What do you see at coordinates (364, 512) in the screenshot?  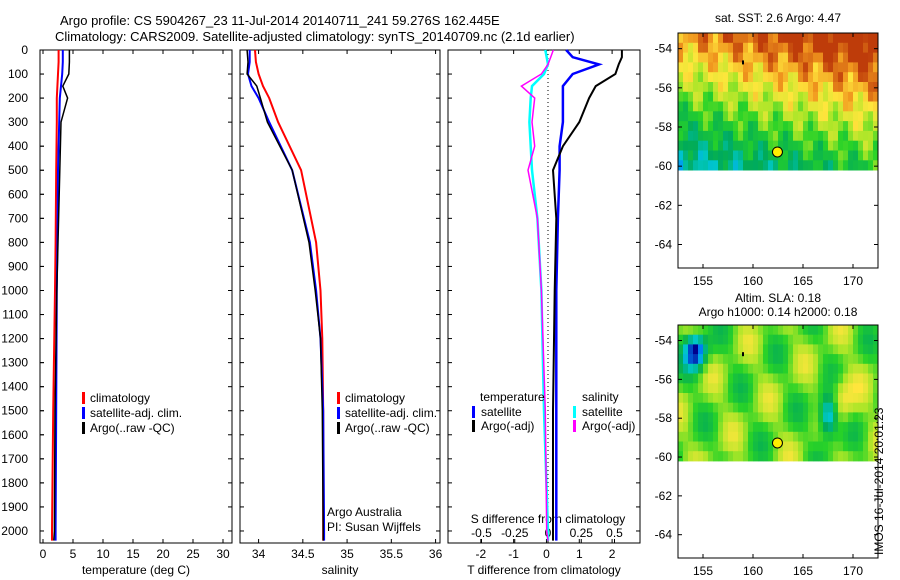 I see `annotation-argo-australia: Argo Australia` at bounding box center [364, 512].